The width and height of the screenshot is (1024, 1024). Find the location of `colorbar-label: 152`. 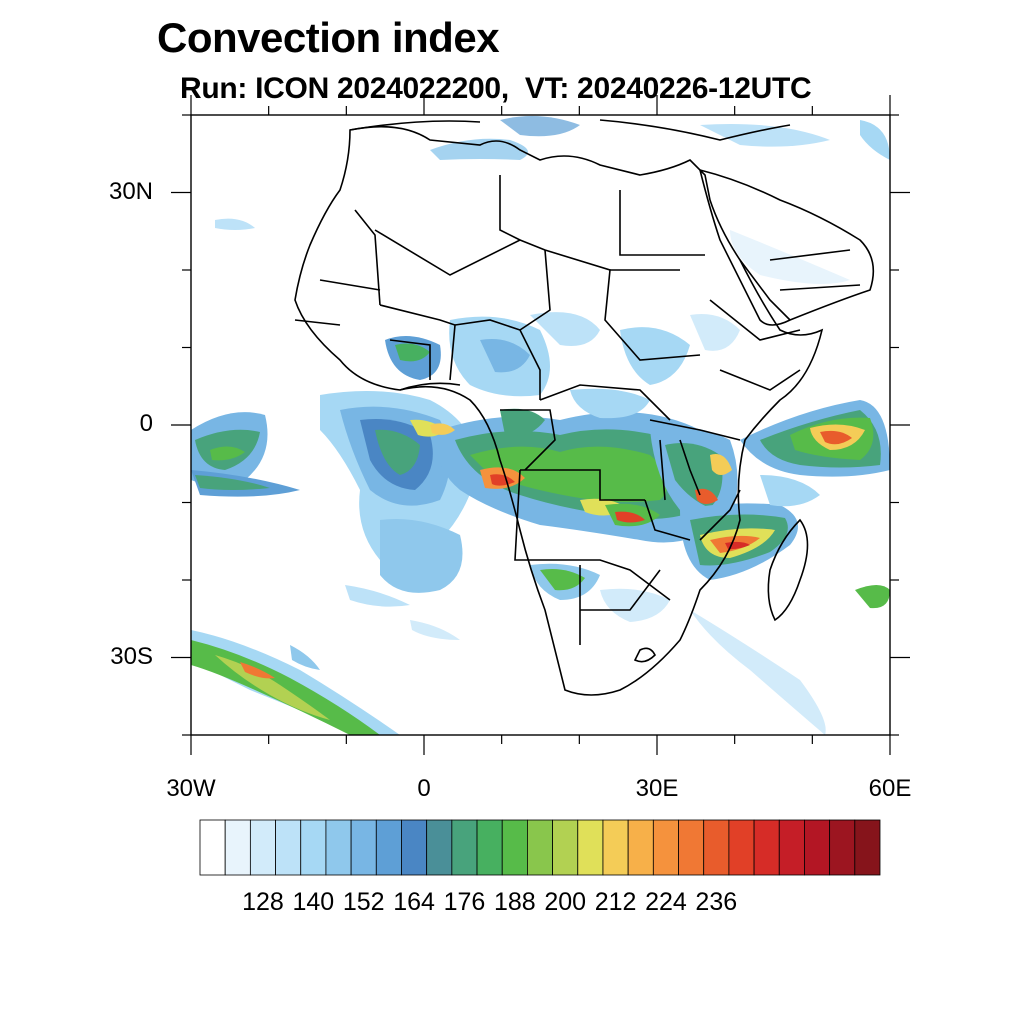

colorbar-label: 152 is located at coordinates (363, 902).